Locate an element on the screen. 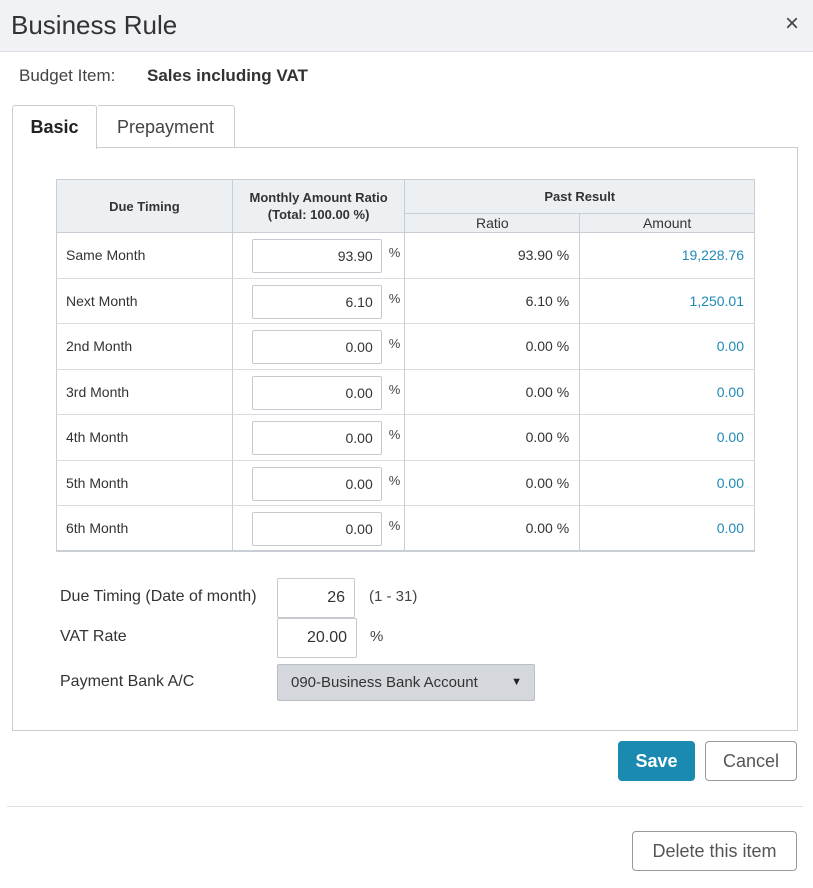  header-past-amount: Amount is located at coordinates (667, 223).